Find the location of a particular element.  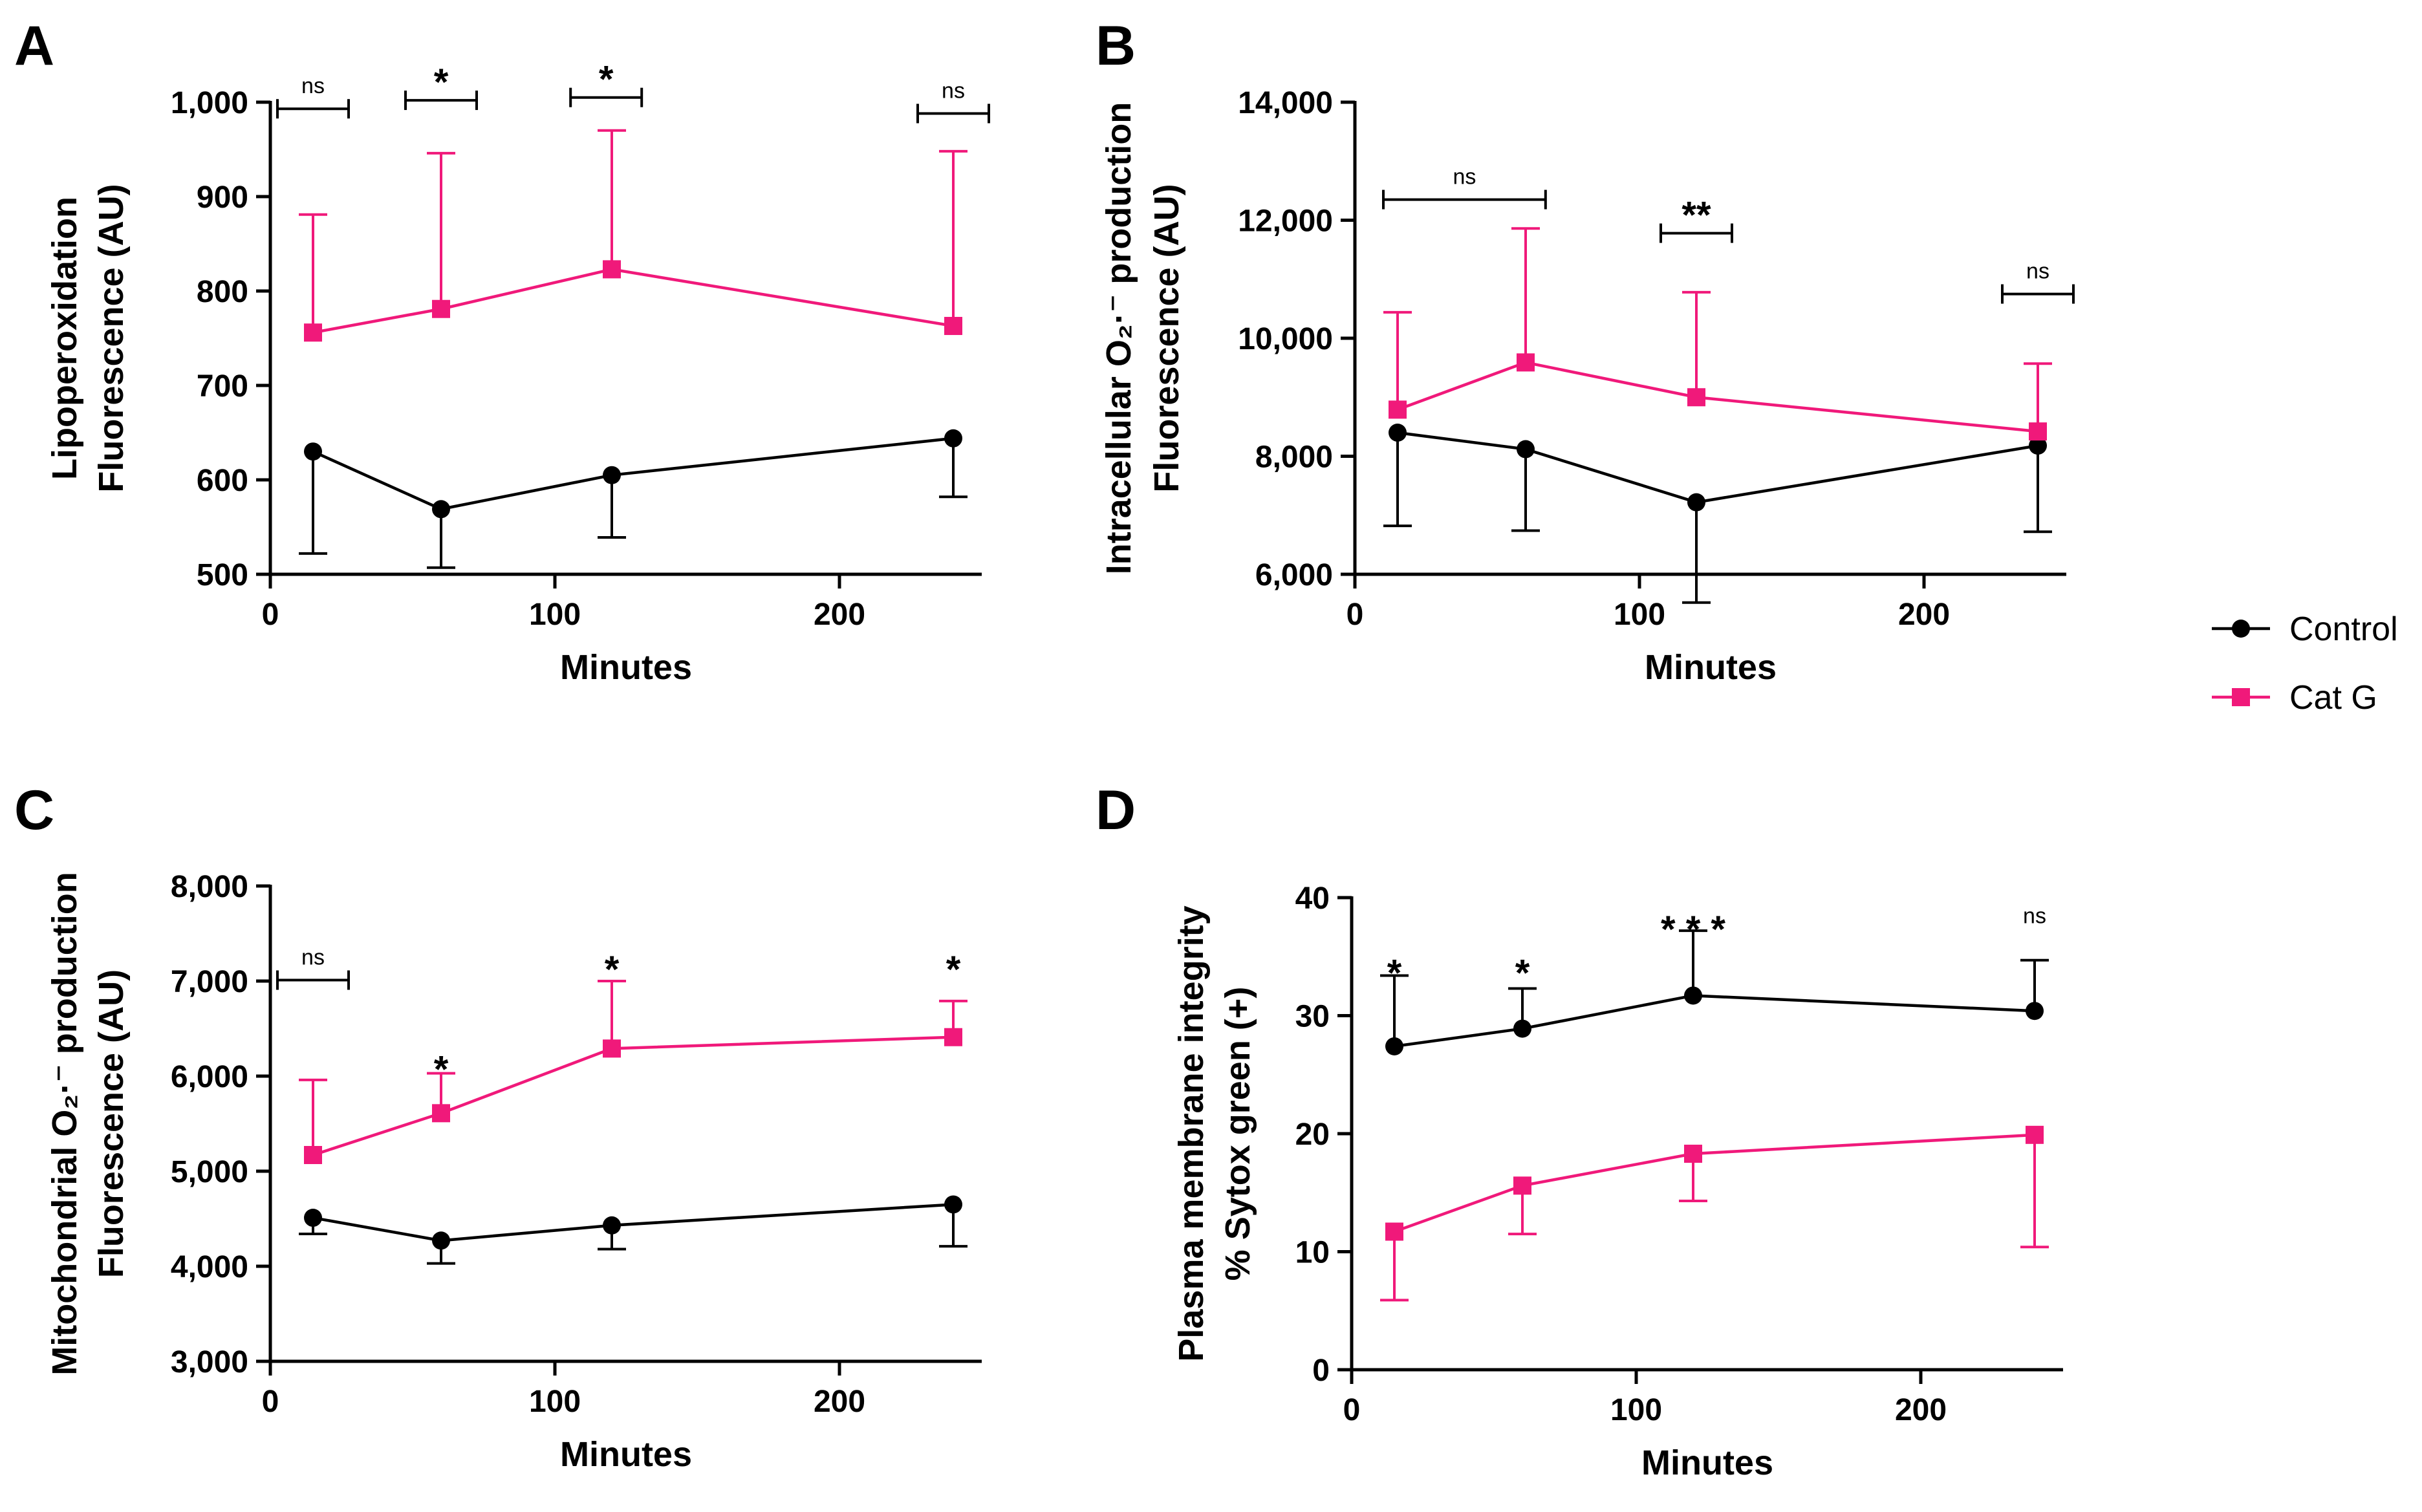

panel-letter: B is located at coordinates (1116, 46).